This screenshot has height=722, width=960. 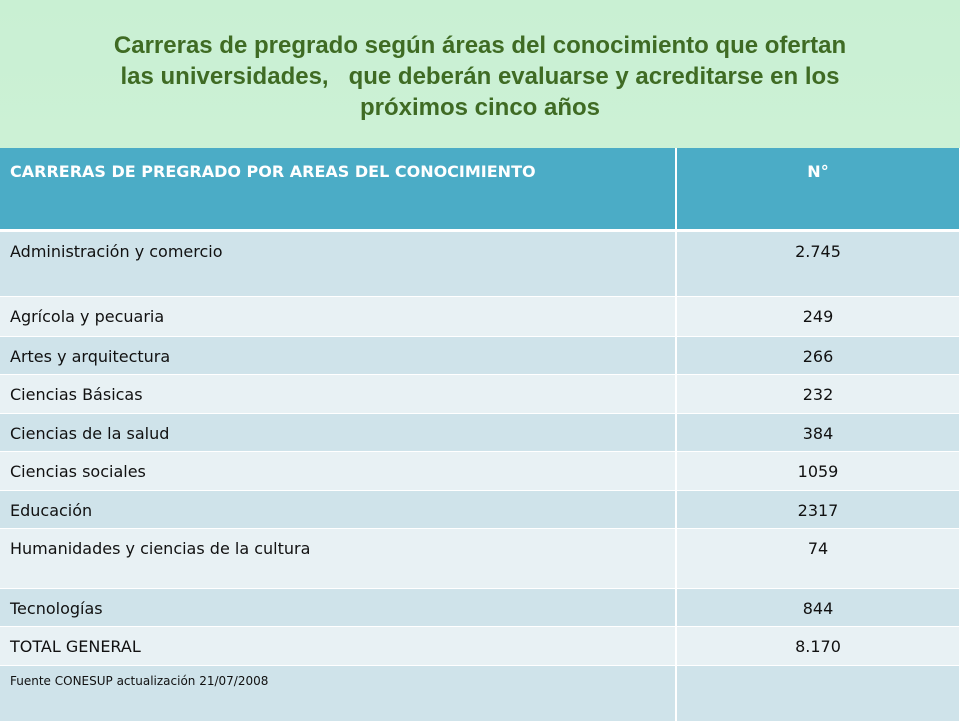 What do you see at coordinates (338, 558) in the screenshot?
I see `row-area: Humanidades y ciencias de la cultura` at bounding box center [338, 558].